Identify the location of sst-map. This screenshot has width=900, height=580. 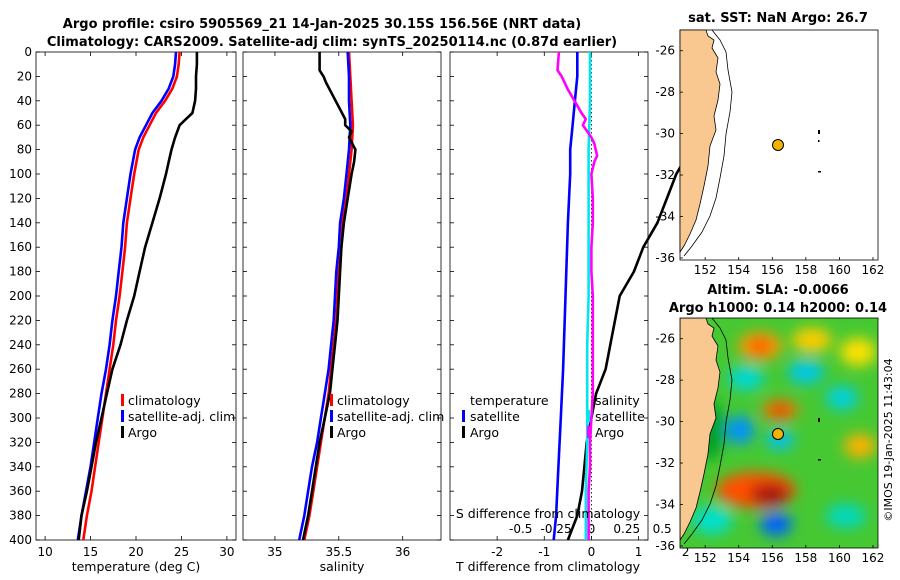
(779, 145).